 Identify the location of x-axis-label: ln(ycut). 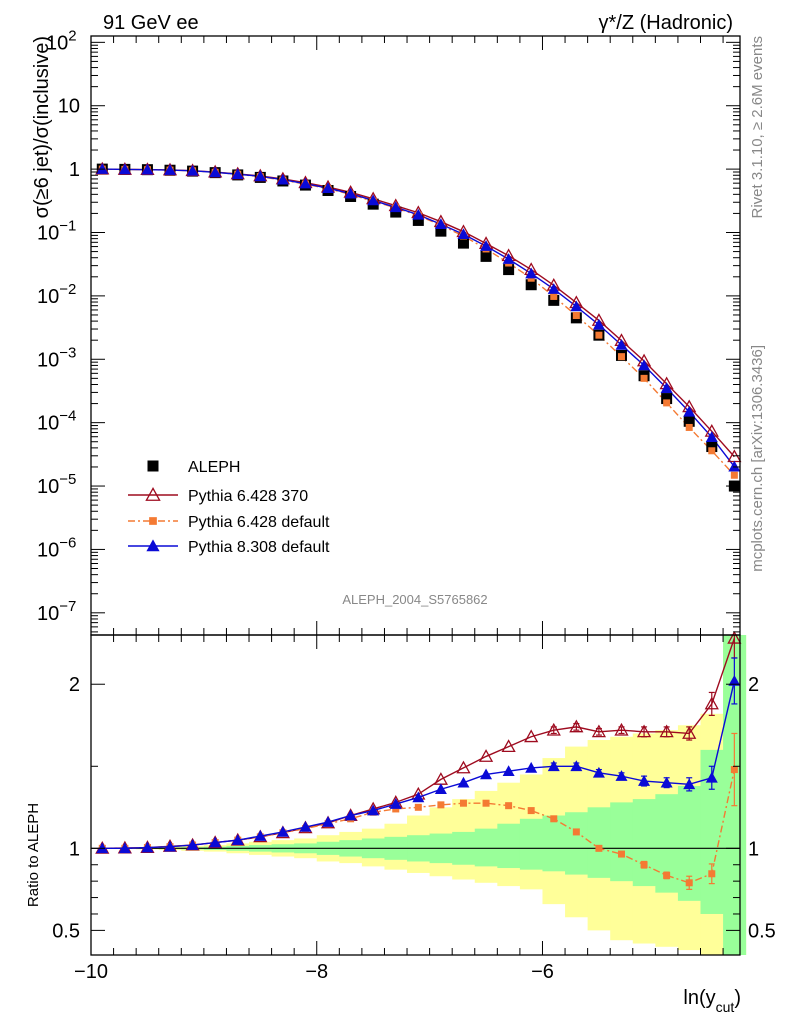
(712, 1001).